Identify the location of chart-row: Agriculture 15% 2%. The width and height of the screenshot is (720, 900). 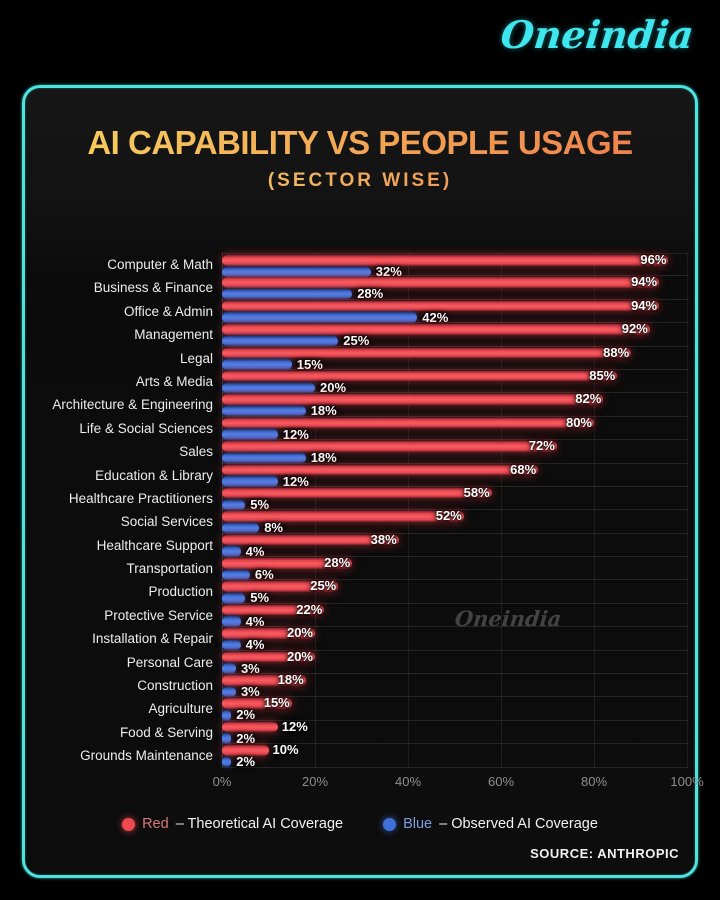
(360, 709).